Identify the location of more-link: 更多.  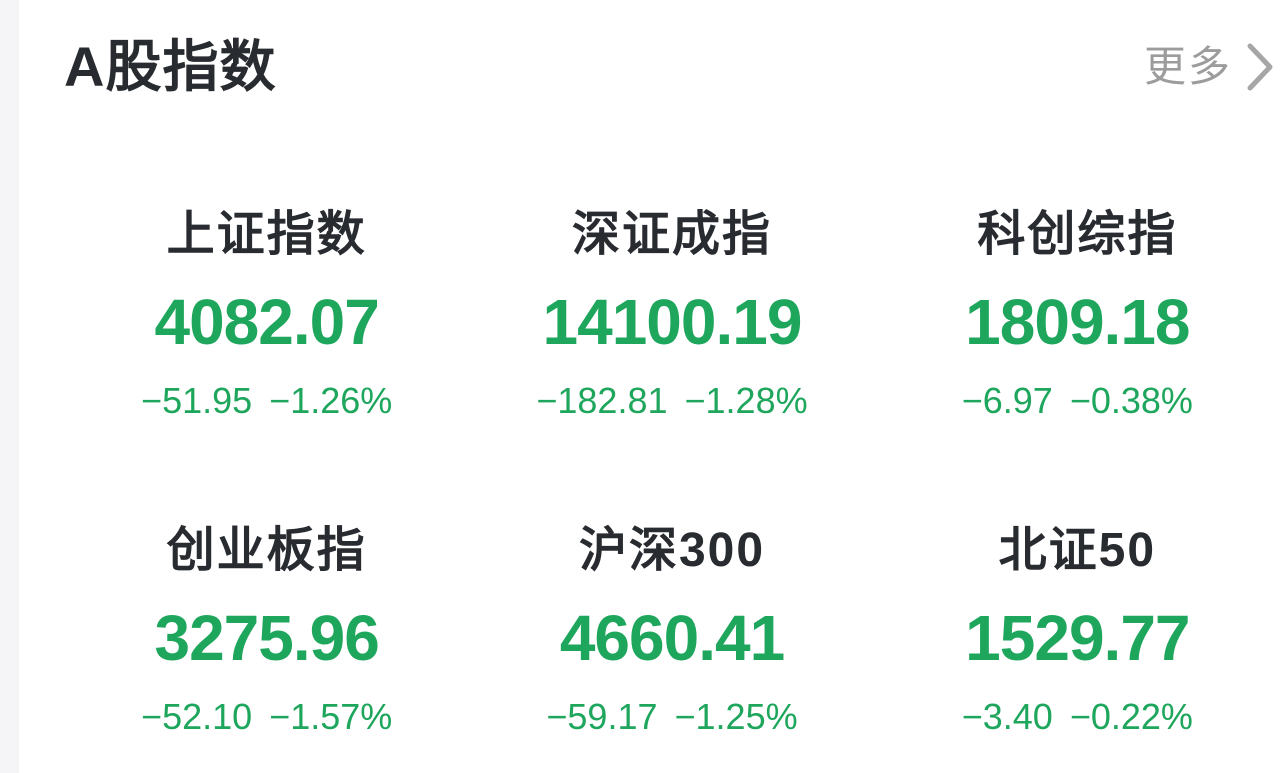
(1209, 67).